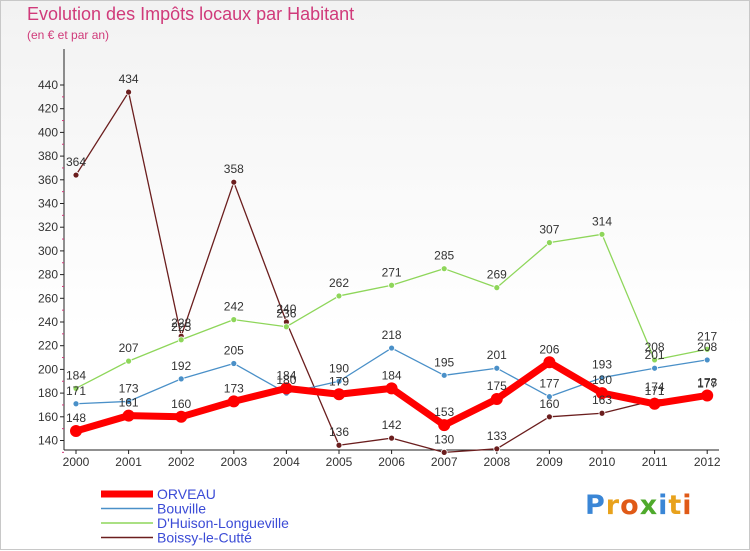 The height and width of the screenshot is (551, 750). What do you see at coordinates (48, 109) in the screenshot?
I see `y-tick-label: 420` at bounding box center [48, 109].